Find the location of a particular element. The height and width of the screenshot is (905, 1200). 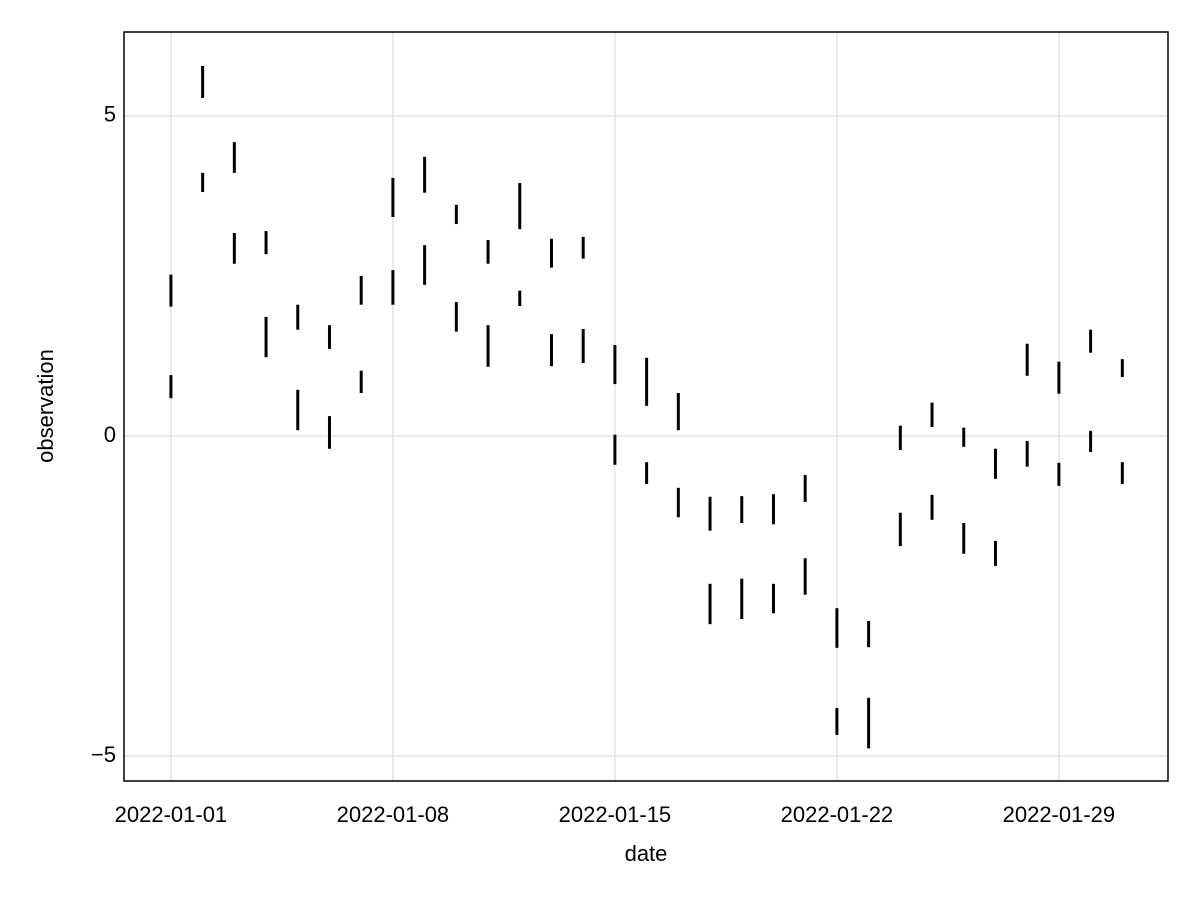

x-tick-label: 2022-01-15 is located at coordinates (615, 814).